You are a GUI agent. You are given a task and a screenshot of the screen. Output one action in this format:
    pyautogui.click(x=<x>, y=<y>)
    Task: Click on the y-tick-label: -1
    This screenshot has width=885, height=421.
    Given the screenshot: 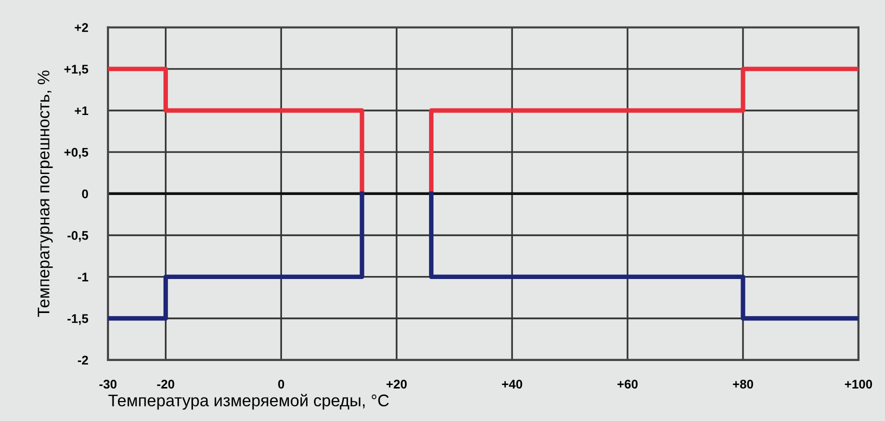 What is the action you would take?
    pyautogui.click(x=83, y=277)
    